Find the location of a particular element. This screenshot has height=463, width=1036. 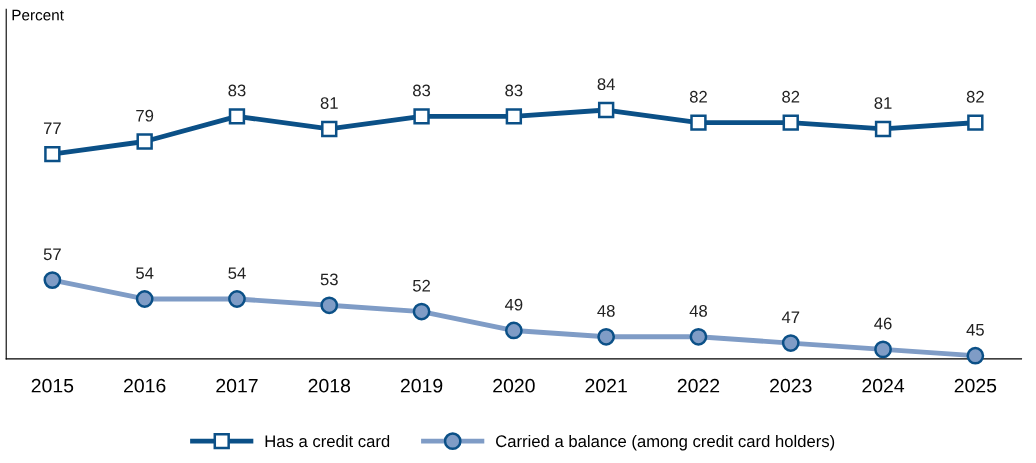

data-label: 53 is located at coordinates (329, 279).